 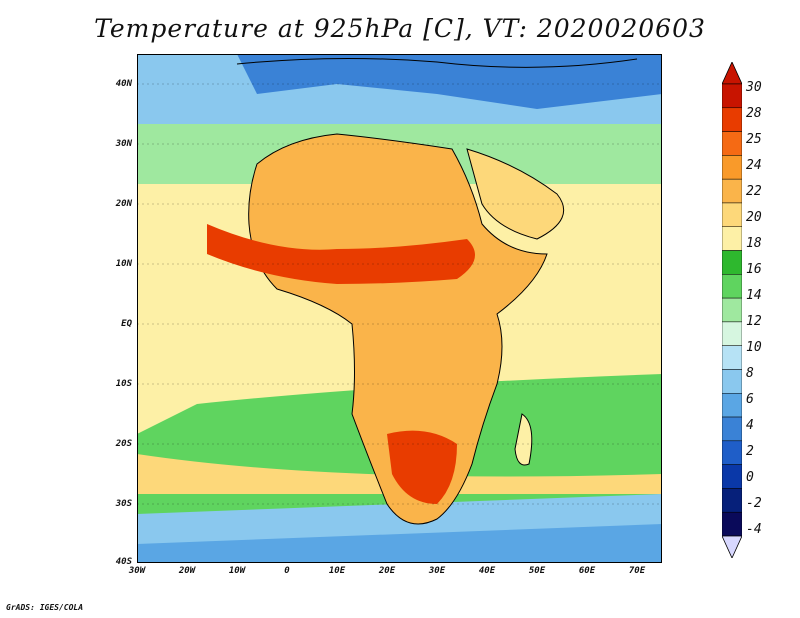 What do you see at coordinates (399, 543) in the screenshot?
I see `southern-cold-band` at bounding box center [399, 543].